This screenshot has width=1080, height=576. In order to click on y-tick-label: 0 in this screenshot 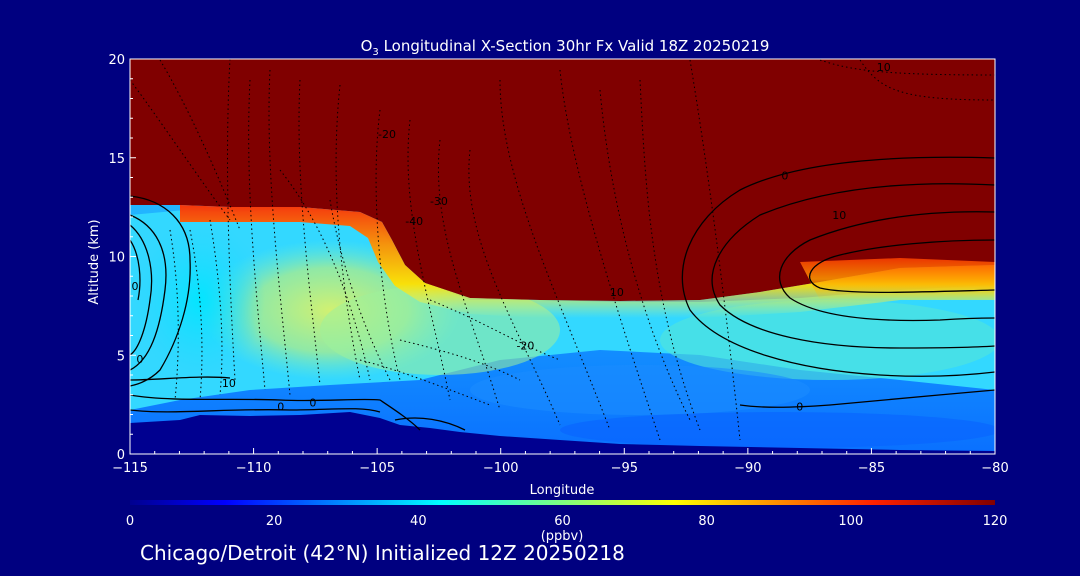, I will do `click(121, 455)`.